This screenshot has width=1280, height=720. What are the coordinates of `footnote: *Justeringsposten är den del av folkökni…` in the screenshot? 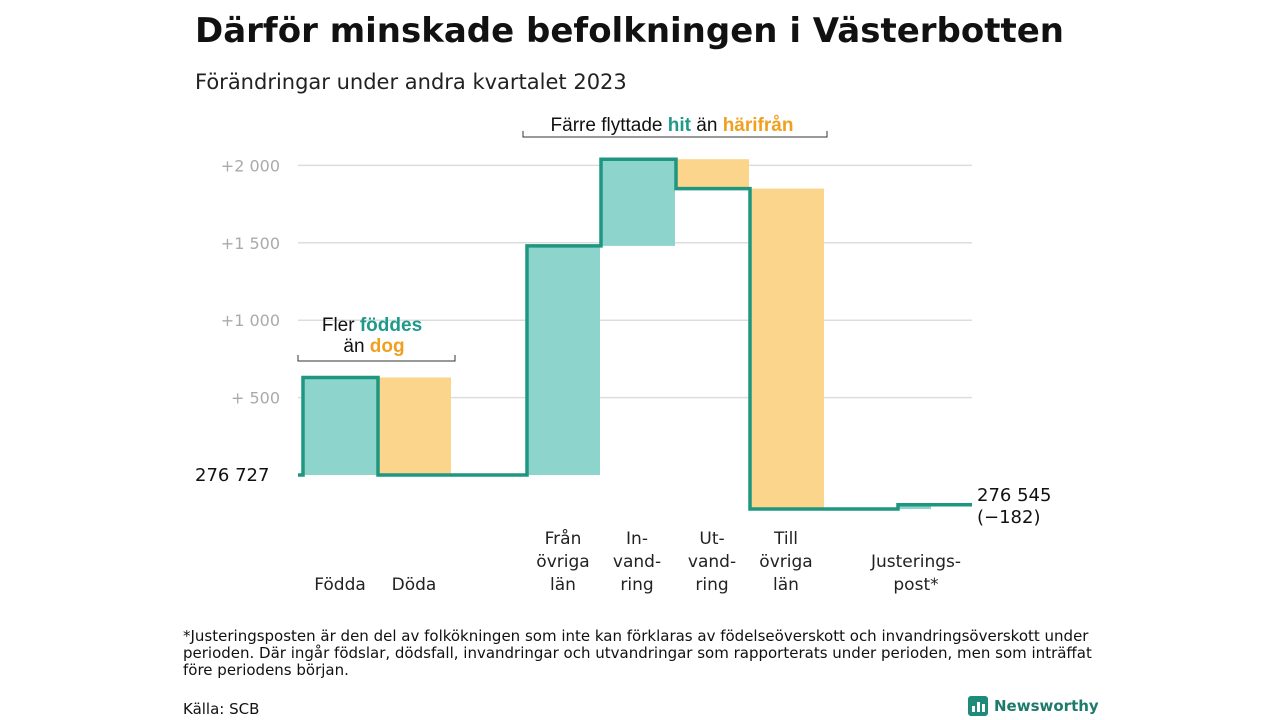 It's located at (637, 653).